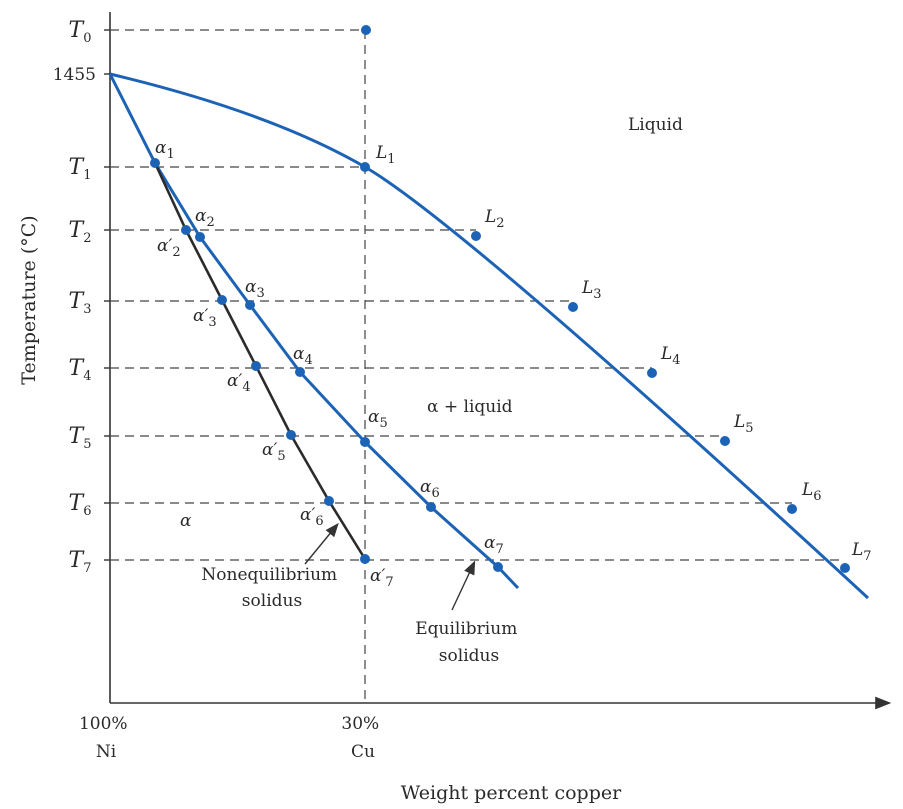 The width and height of the screenshot is (903, 809). What do you see at coordinates (362, 738) in the screenshot?
I see `x-mid-label: 30% Cu` at bounding box center [362, 738].